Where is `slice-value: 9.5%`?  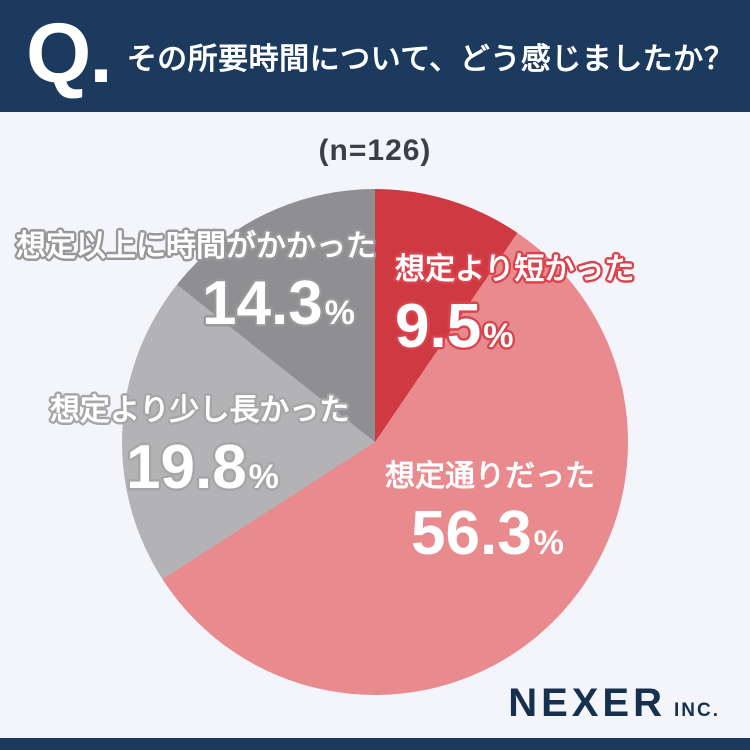
slice-value: 9.5% is located at coordinates (514, 326).